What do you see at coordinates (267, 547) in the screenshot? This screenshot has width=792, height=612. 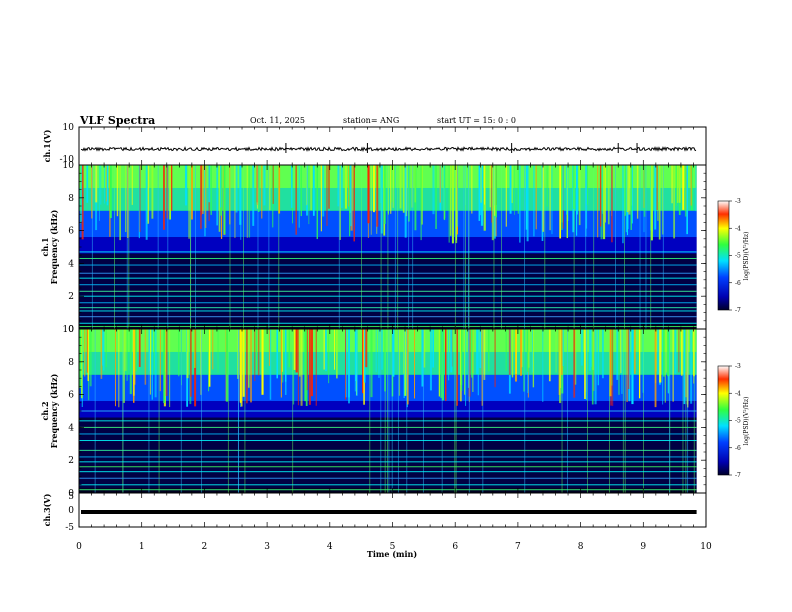 I see `x-tick-label: 3` at bounding box center [267, 547].